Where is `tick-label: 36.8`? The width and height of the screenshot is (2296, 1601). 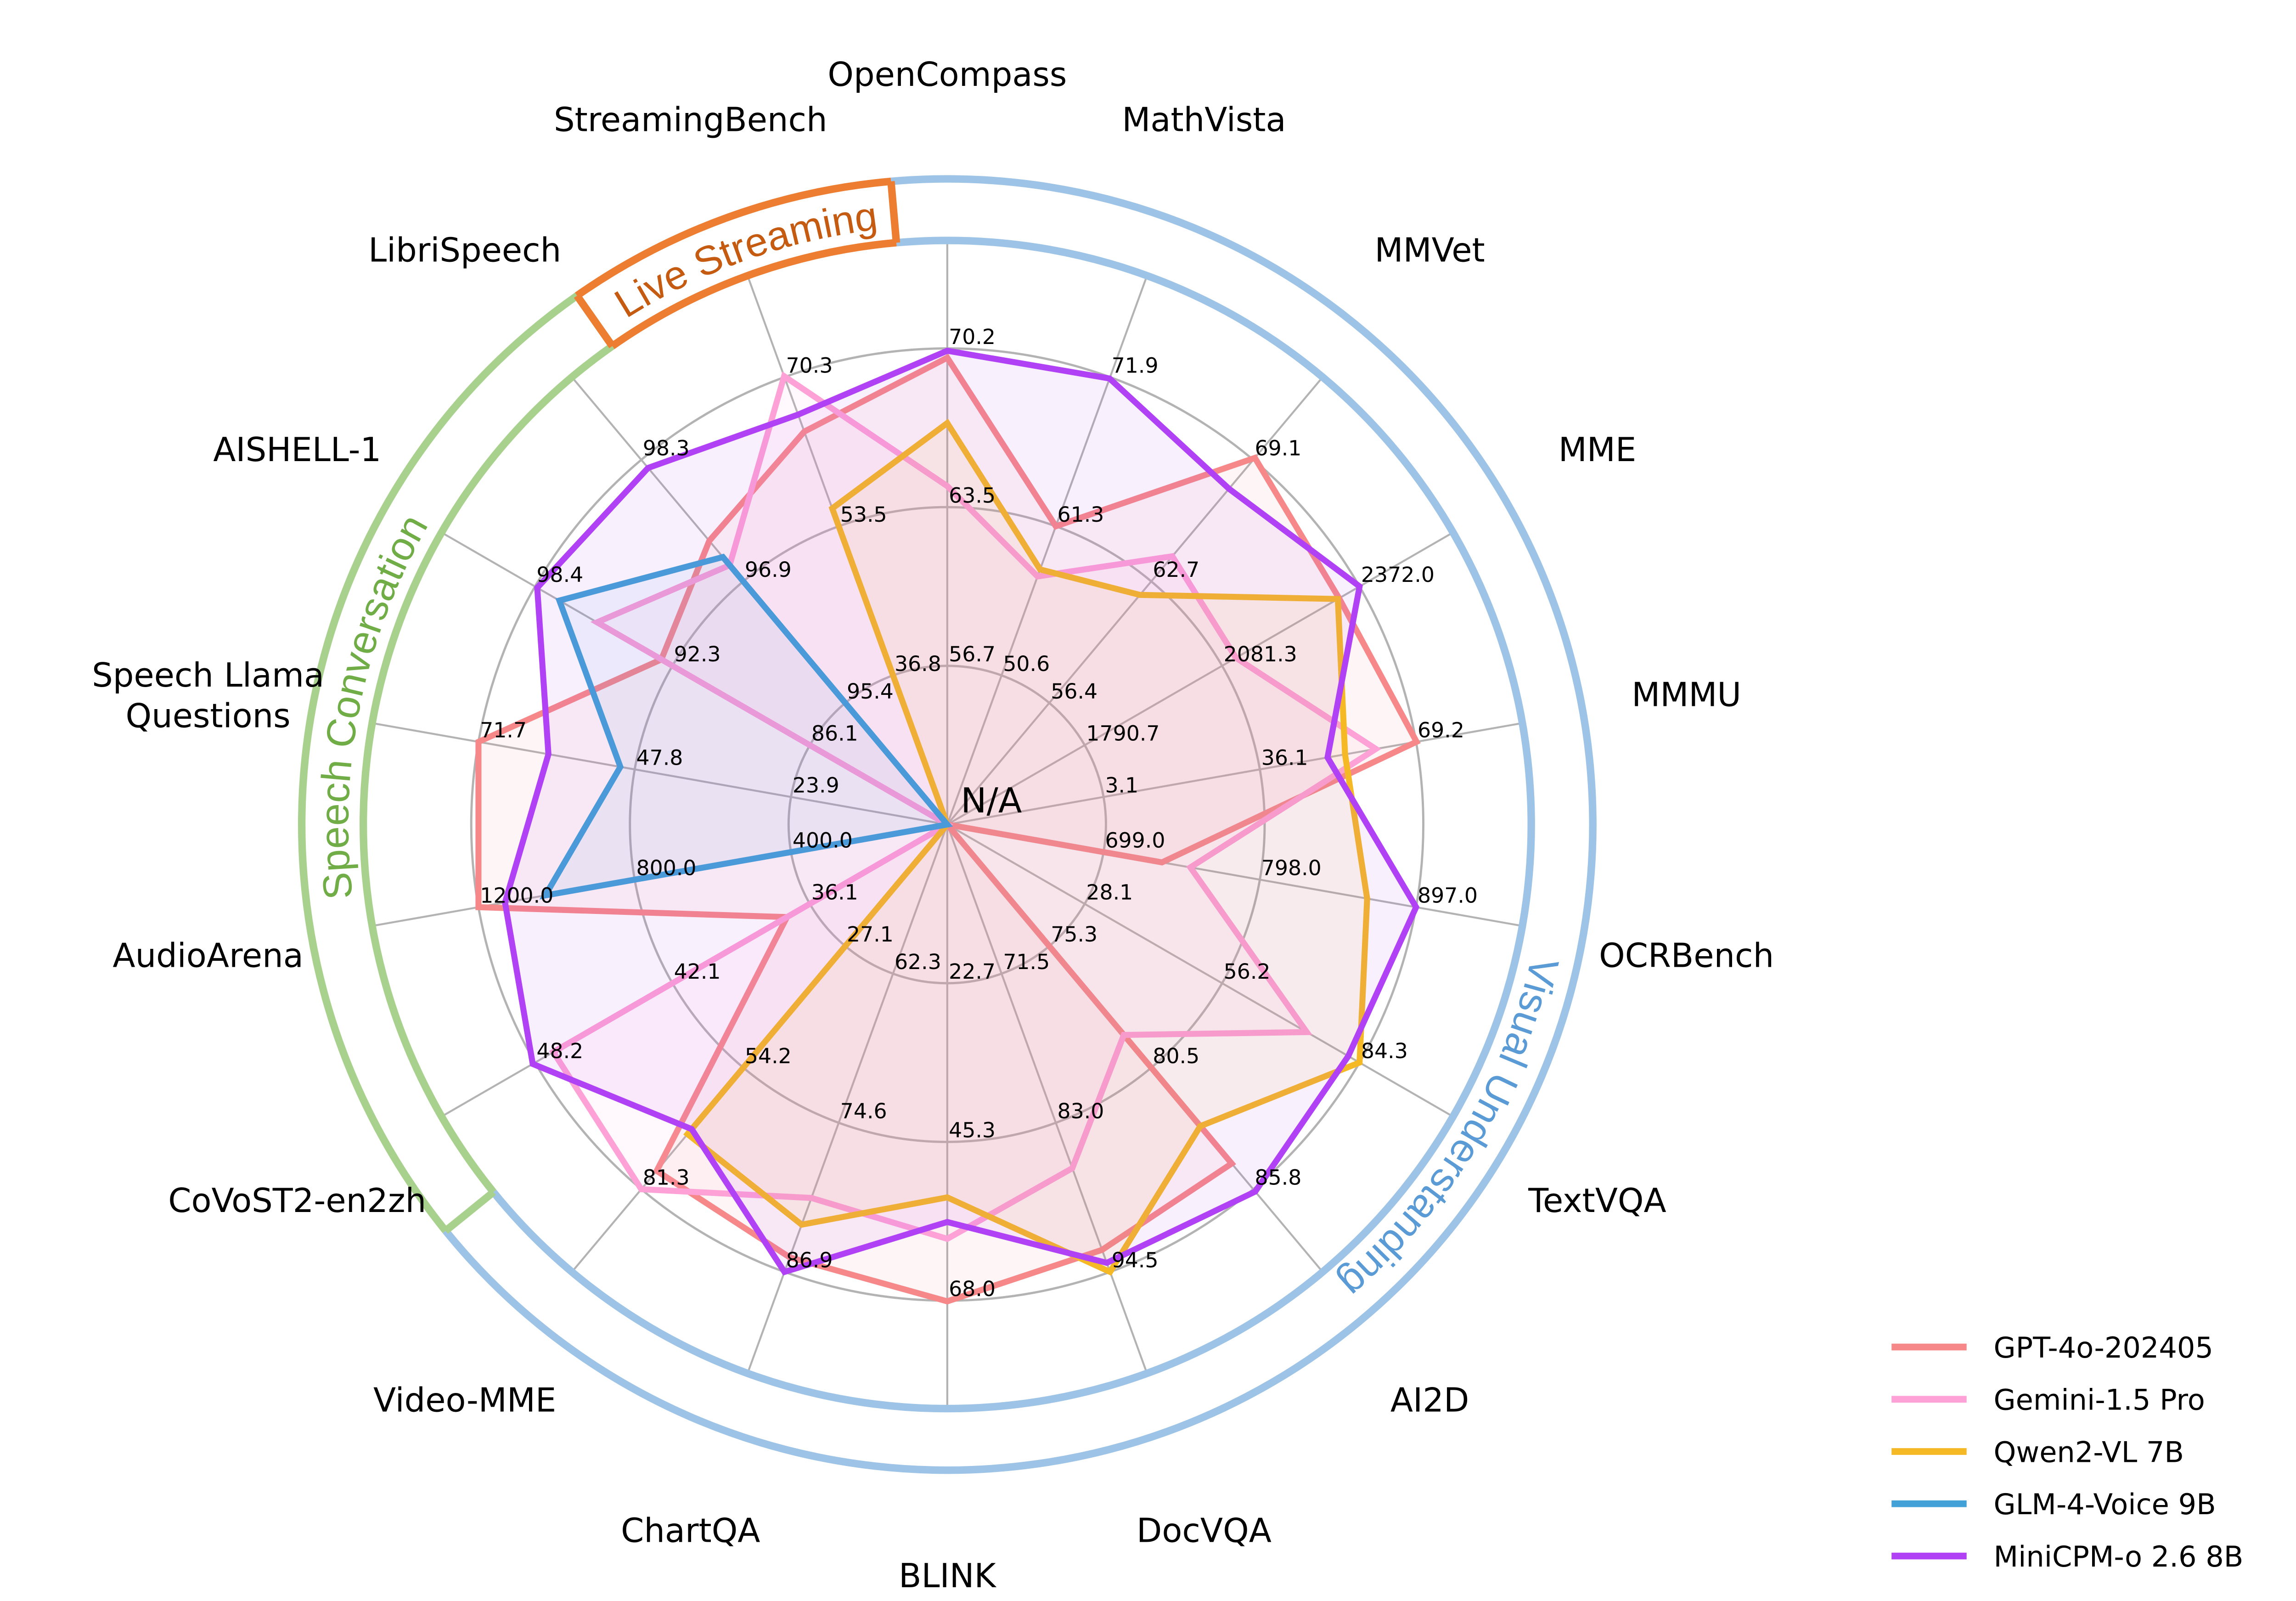
tick-label: 36.8 is located at coordinates (918, 664).